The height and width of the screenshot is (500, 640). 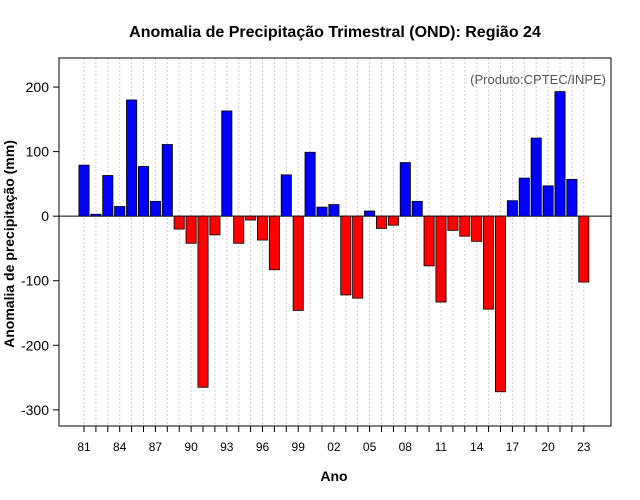 What do you see at coordinates (167, 180) in the screenshot?
I see `bar-1988` at bounding box center [167, 180].